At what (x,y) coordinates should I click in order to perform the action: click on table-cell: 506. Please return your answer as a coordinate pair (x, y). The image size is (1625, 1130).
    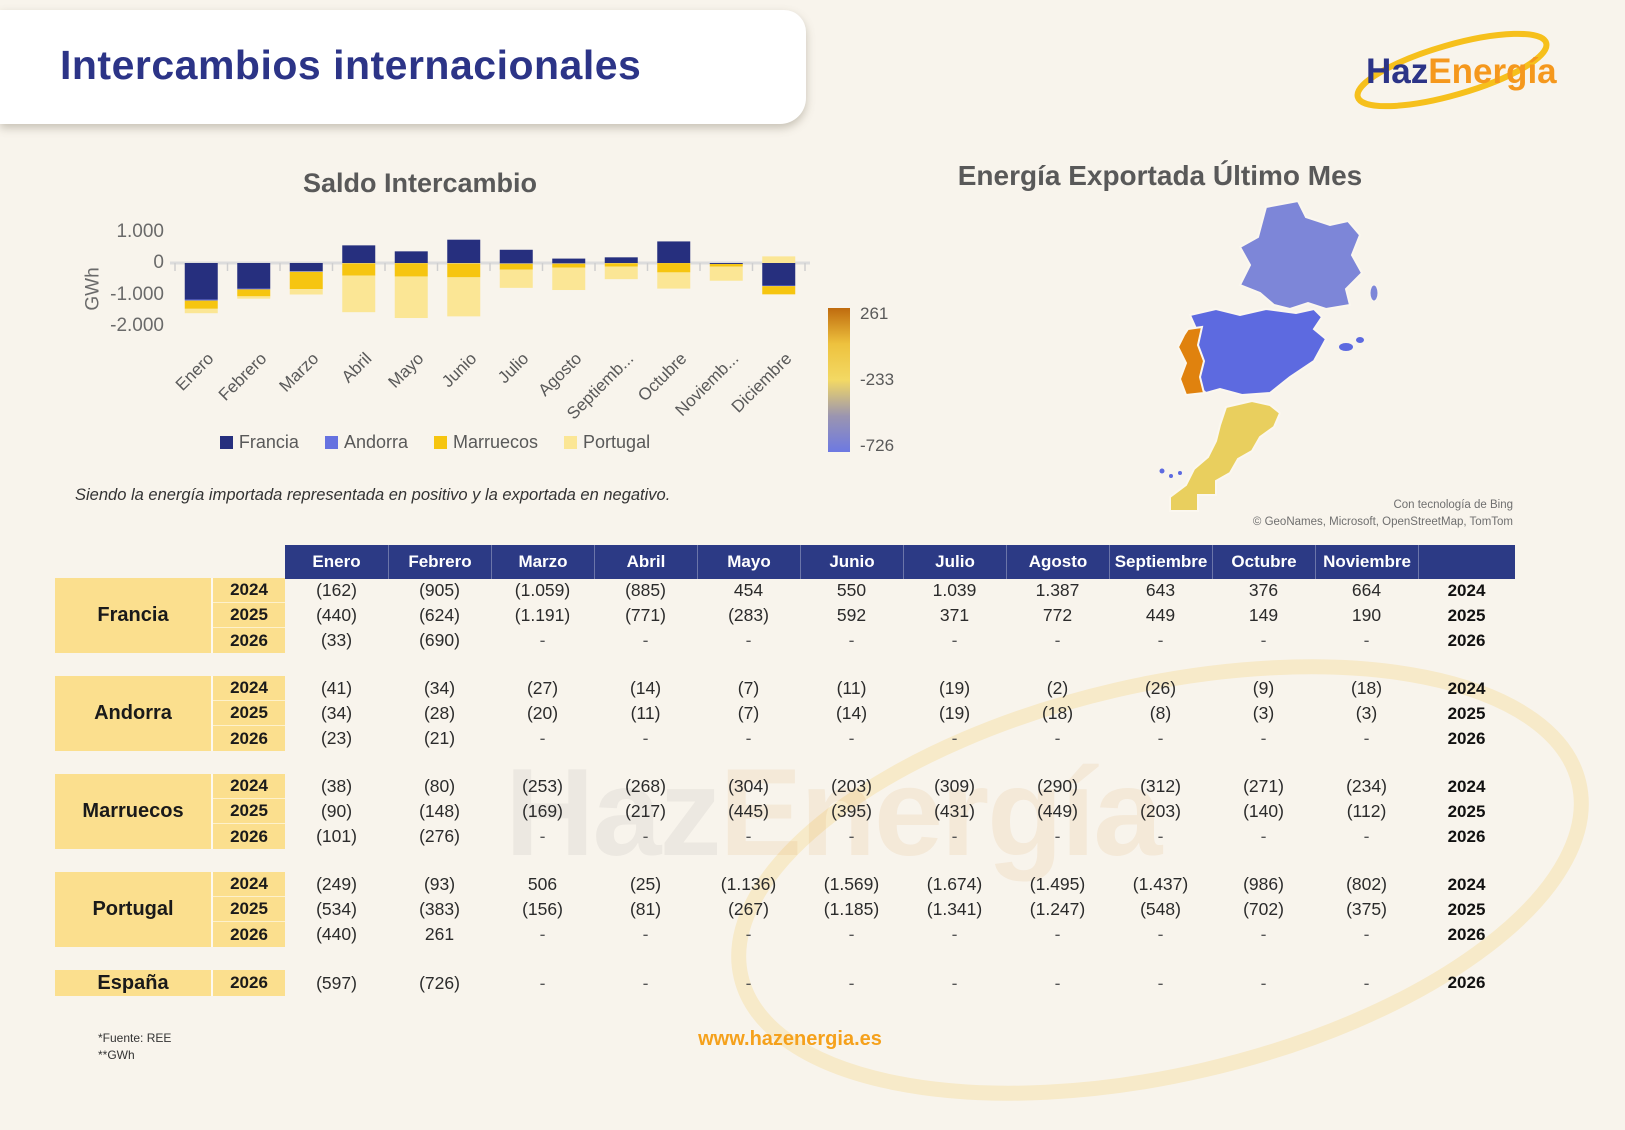
    Looking at the image, I should click on (542, 884).